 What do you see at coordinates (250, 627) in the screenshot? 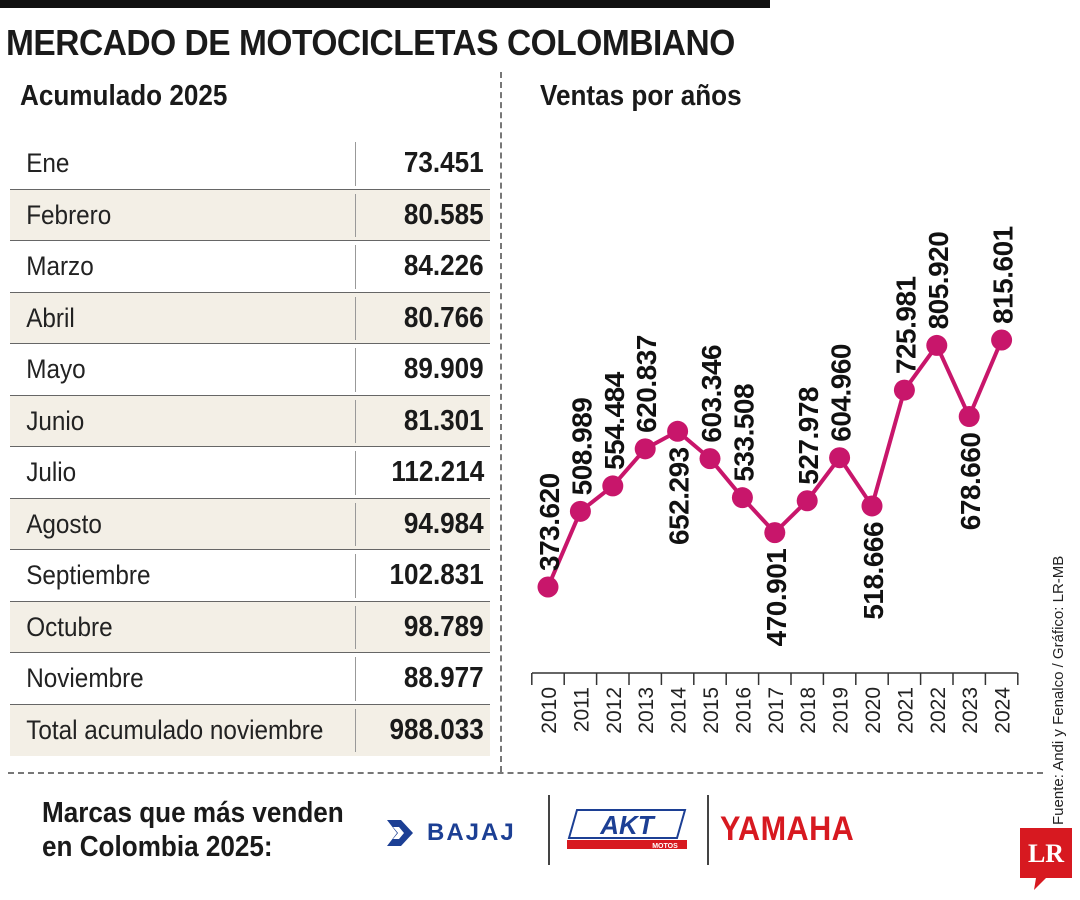
I see `table-row: Octubre 98.789` at bounding box center [250, 627].